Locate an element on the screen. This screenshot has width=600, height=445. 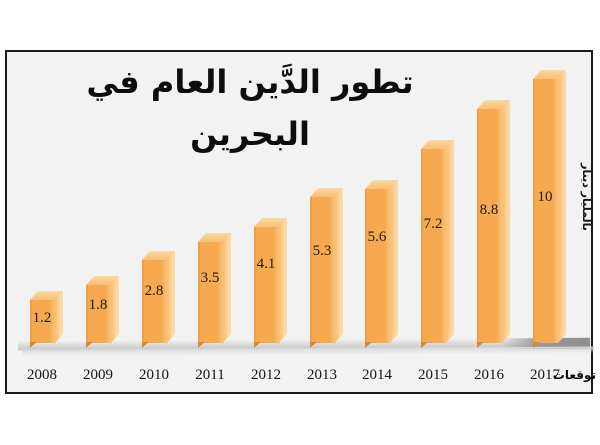
x-axis-label: 2015 is located at coordinates (433, 375).